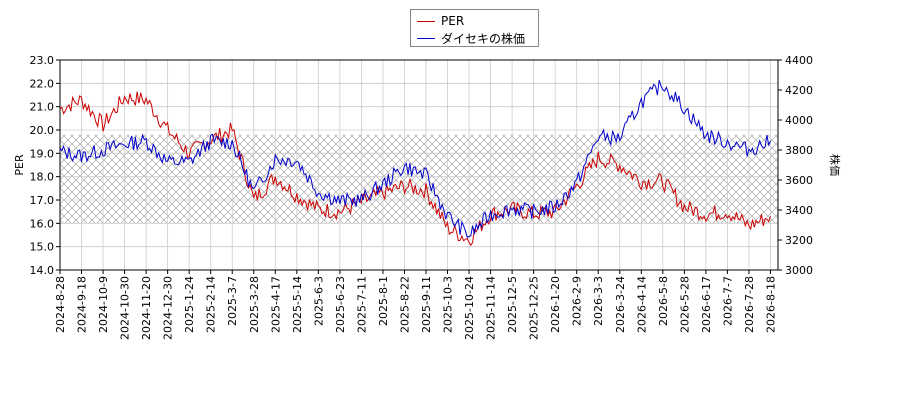 This screenshot has height=400, width=900. I want to click on legend-swatch-price, so click(426, 38).